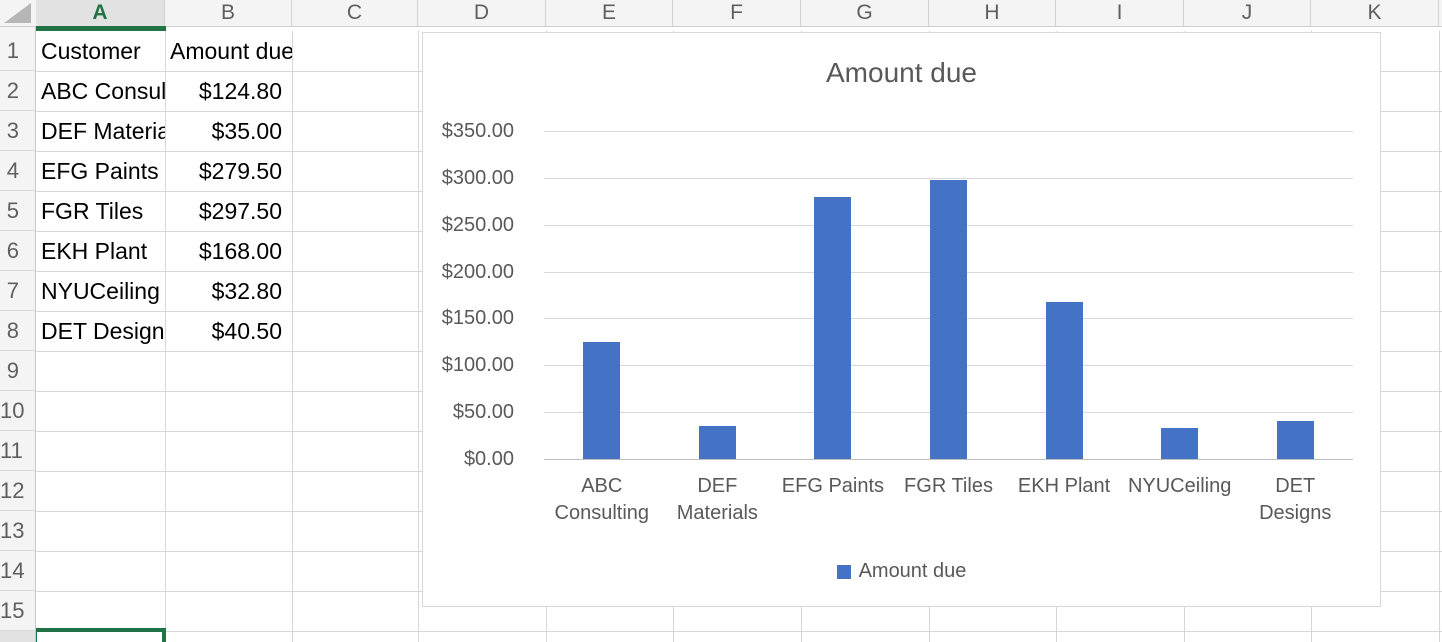 The image size is (1442, 642). I want to click on row-header-4: 4, so click(17, 171).